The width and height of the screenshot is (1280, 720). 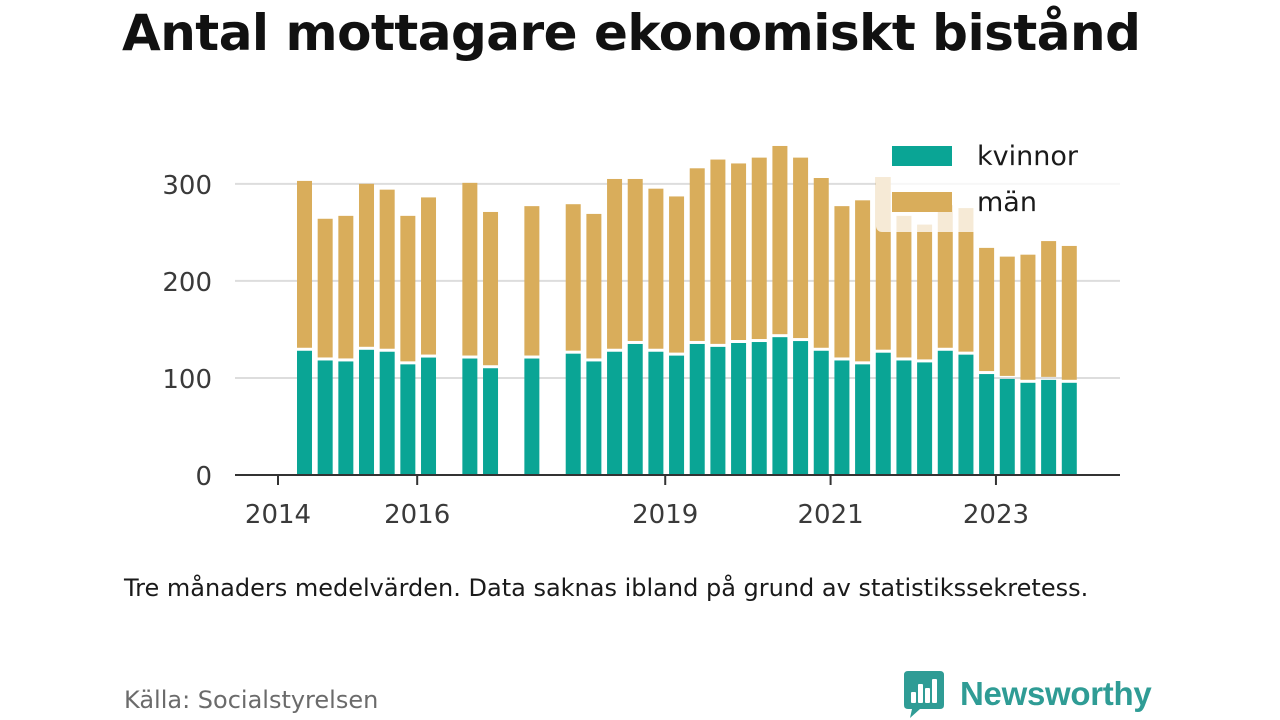 I want to click on x-tick-label: 2019, so click(x=665, y=515).